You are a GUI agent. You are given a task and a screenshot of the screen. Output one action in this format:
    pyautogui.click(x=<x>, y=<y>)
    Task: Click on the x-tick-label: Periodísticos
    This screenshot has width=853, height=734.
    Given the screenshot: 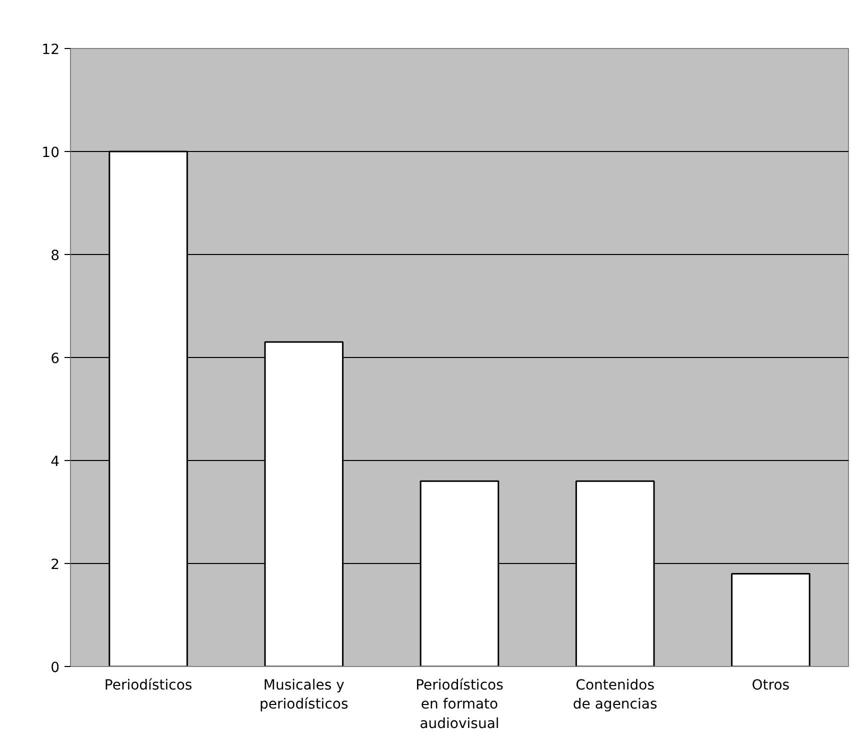 What is the action you would take?
    pyautogui.click(x=148, y=686)
    